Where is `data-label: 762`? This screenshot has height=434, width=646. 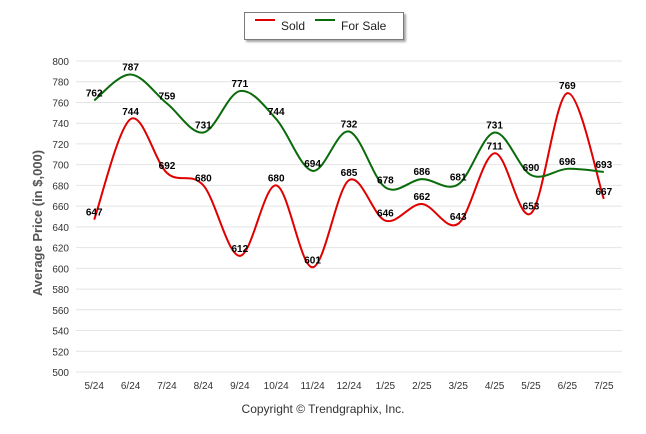
data-label: 762 is located at coordinates (94, 93).